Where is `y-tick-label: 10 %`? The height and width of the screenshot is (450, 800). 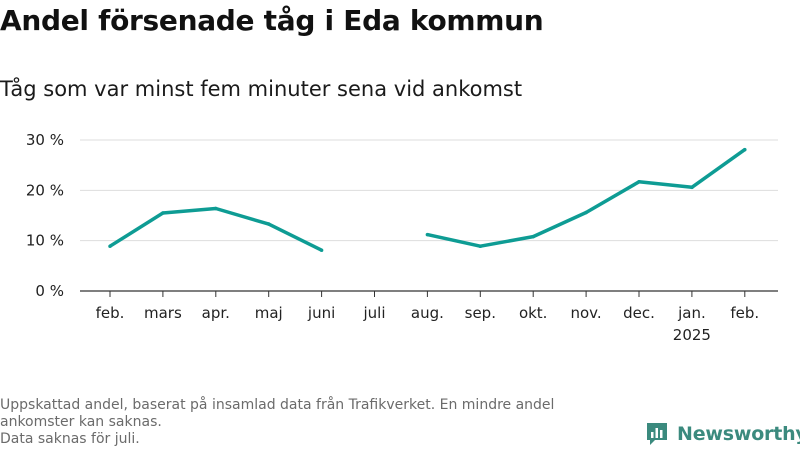
y-tick-label: 10 % is located at coordinates (45, 241).